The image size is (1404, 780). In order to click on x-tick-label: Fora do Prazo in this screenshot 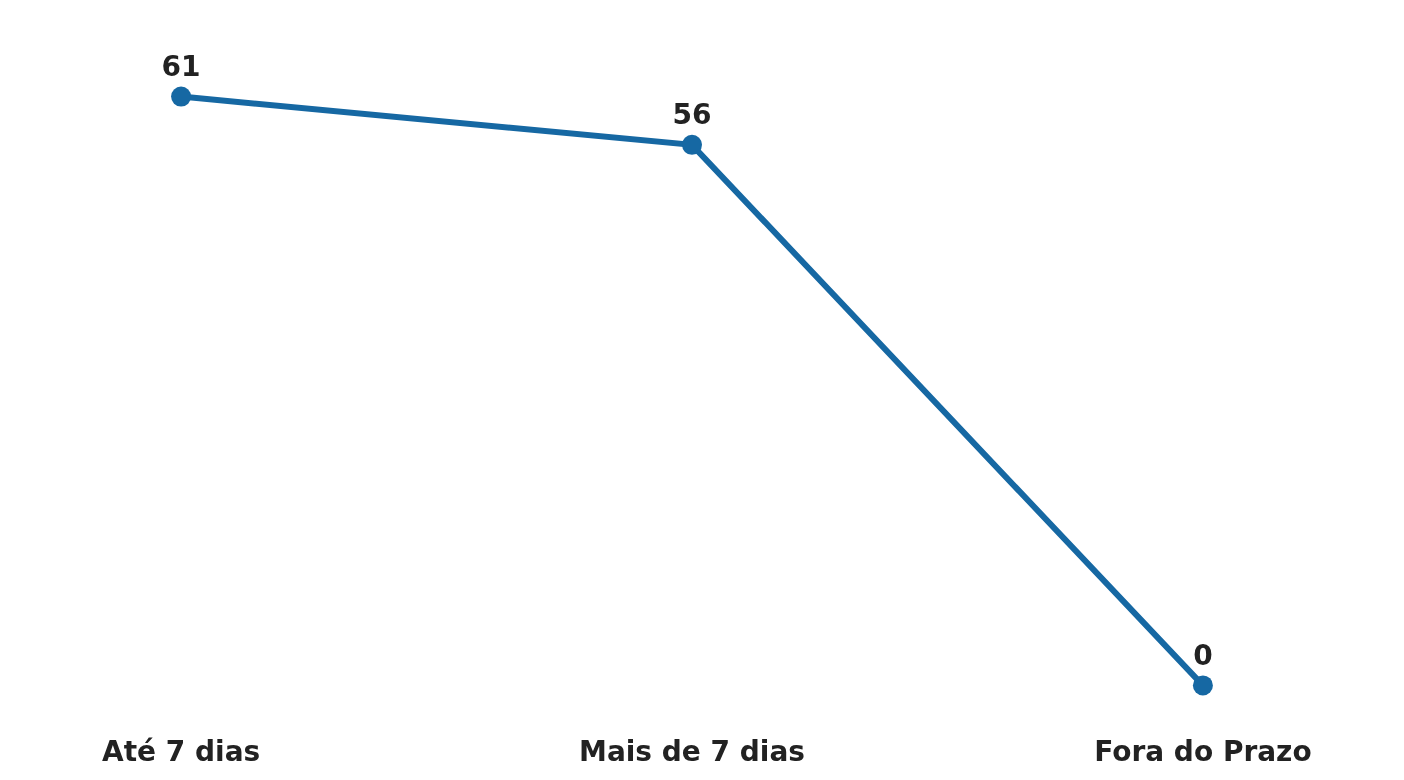, I will do `click(1203, 751)`.